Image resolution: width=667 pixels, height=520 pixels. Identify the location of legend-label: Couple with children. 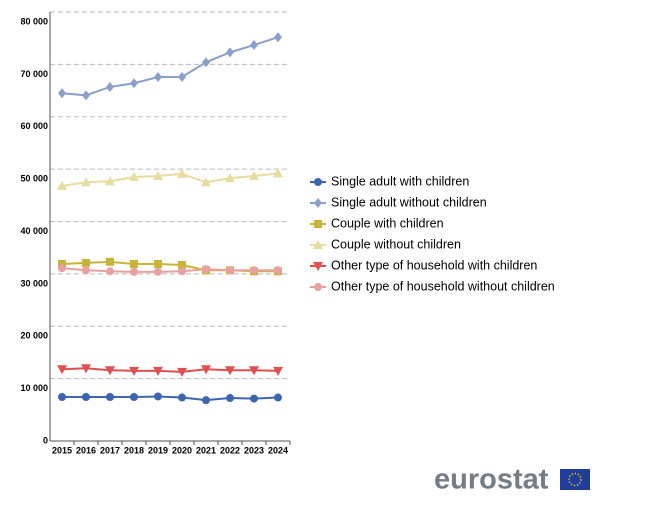
(387, 223).